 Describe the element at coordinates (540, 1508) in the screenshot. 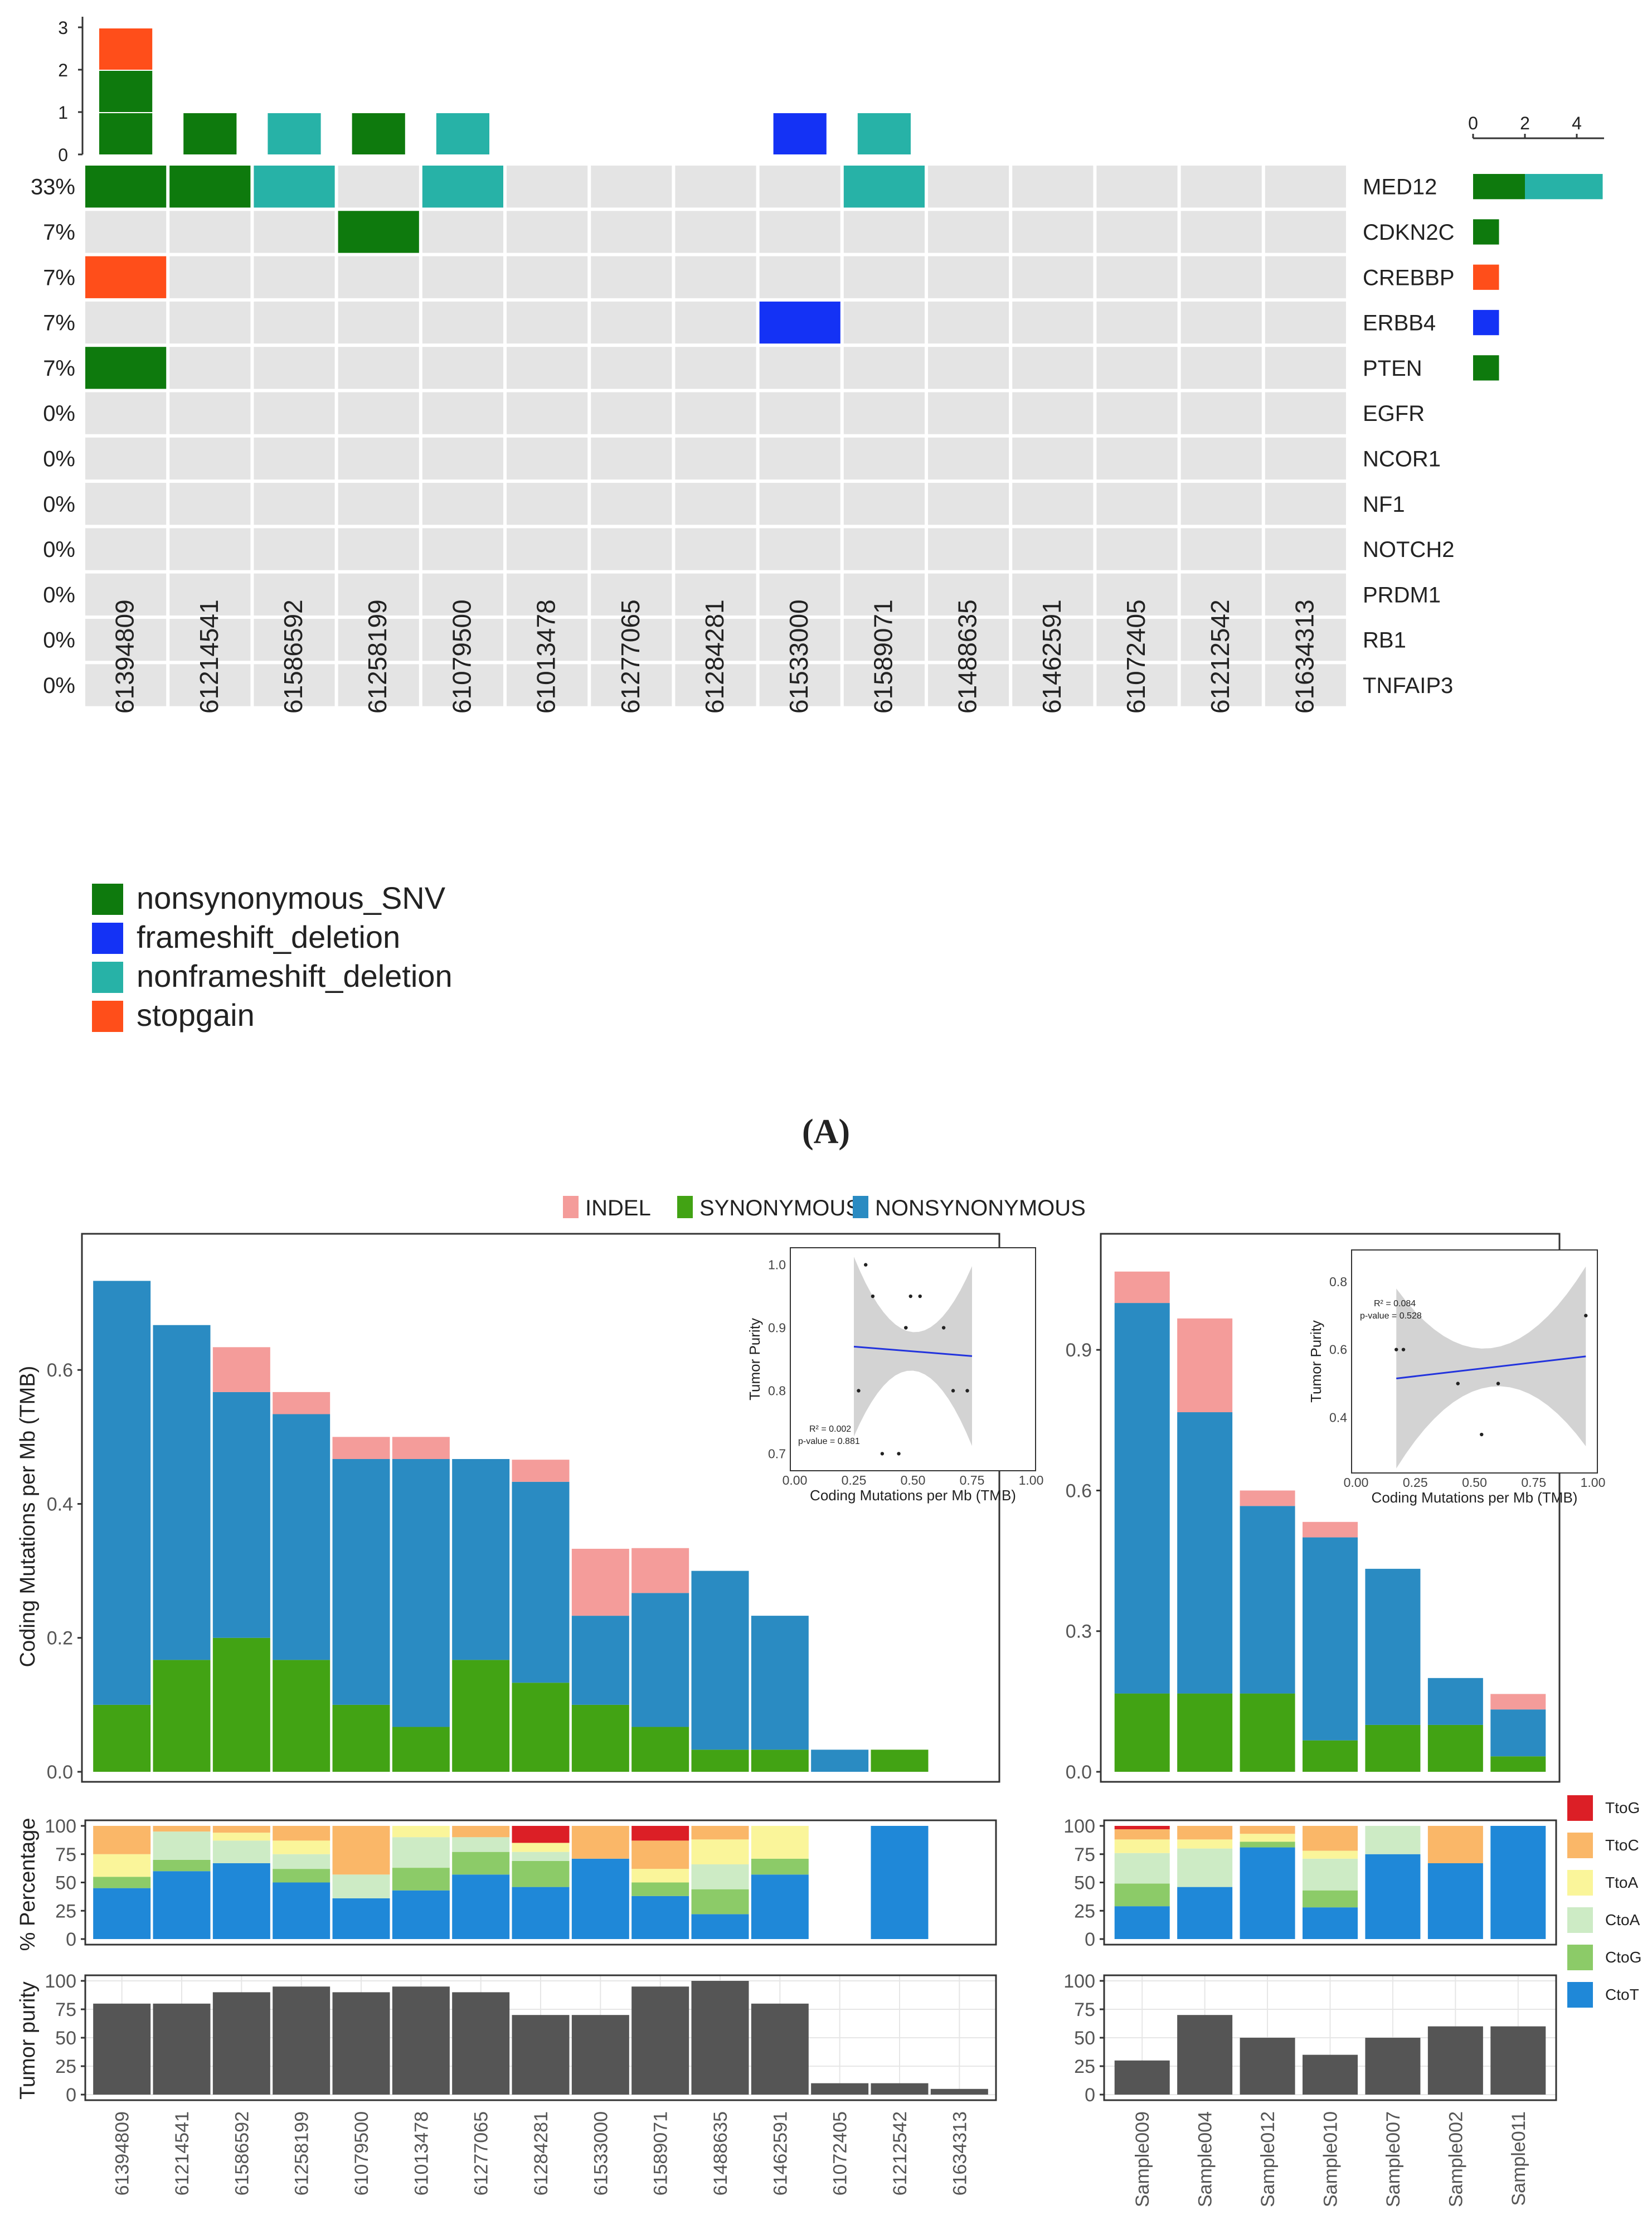

I see `panel-frame-tmb-left` at that location.